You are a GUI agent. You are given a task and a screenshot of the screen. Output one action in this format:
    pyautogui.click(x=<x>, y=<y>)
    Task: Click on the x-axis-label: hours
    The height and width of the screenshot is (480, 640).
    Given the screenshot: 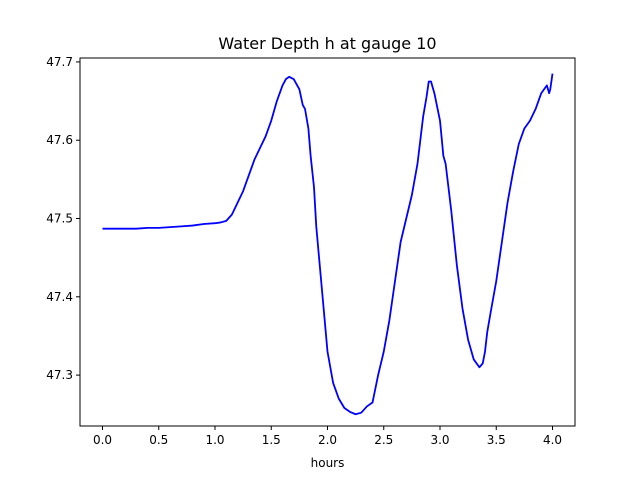 What is the action you would take?
    pyautogui.click(x=328, y=463)
    